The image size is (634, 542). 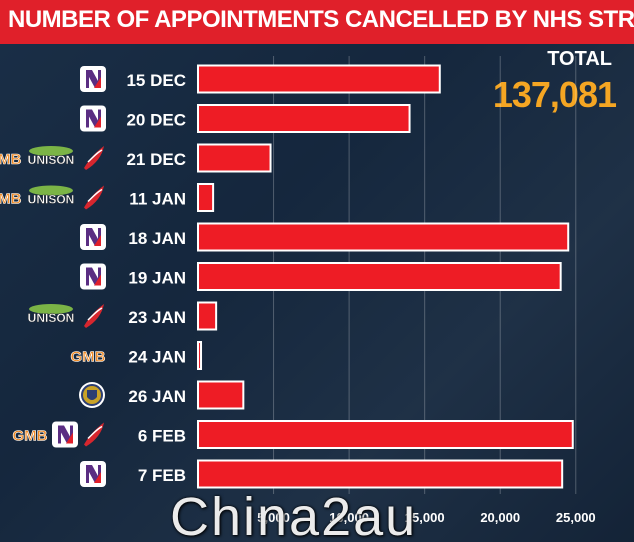 I want to click on csp-crest-icon, so click(x=92, y=395).